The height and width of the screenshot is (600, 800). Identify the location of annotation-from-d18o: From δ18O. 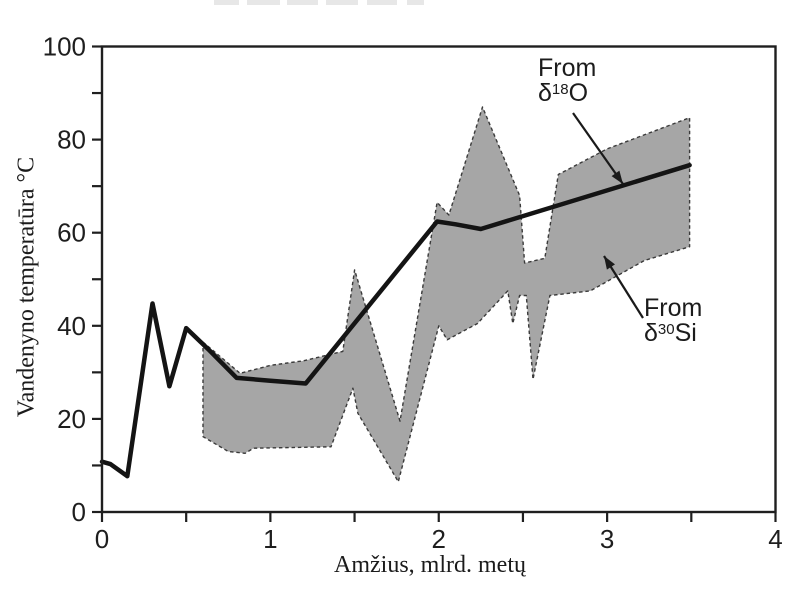
(567, 81).